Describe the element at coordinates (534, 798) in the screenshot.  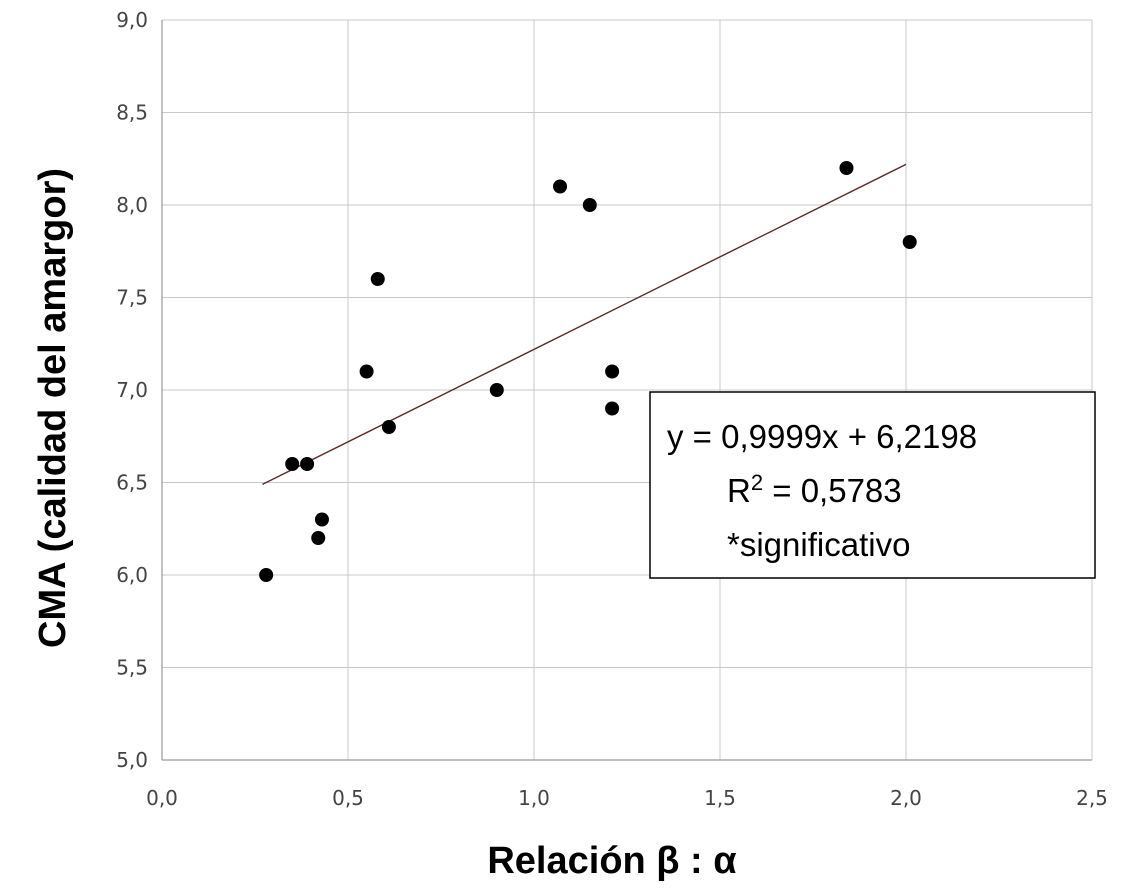
I see `x-tick-label: 1,0` at that location.